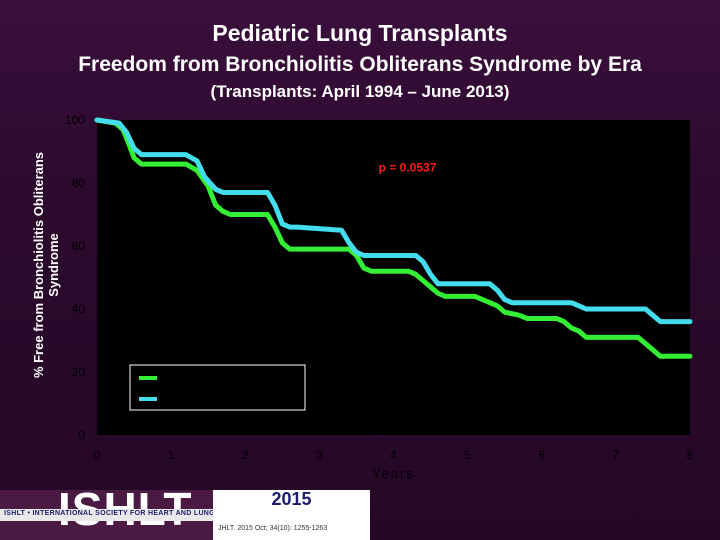 The height and width of the screenshot is (540, 720). I want to click on y-tick-label: 100, so click(75, 120).